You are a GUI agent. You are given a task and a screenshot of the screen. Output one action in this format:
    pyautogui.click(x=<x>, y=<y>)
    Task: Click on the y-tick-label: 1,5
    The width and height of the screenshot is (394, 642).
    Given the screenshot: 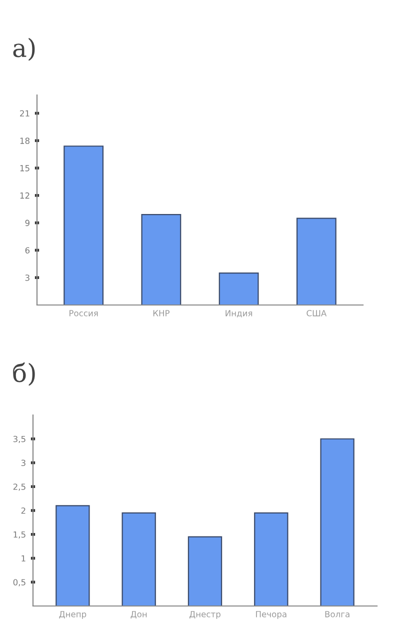 What is the action you would take?
    pyautogui.click(x=20, y=535)
    